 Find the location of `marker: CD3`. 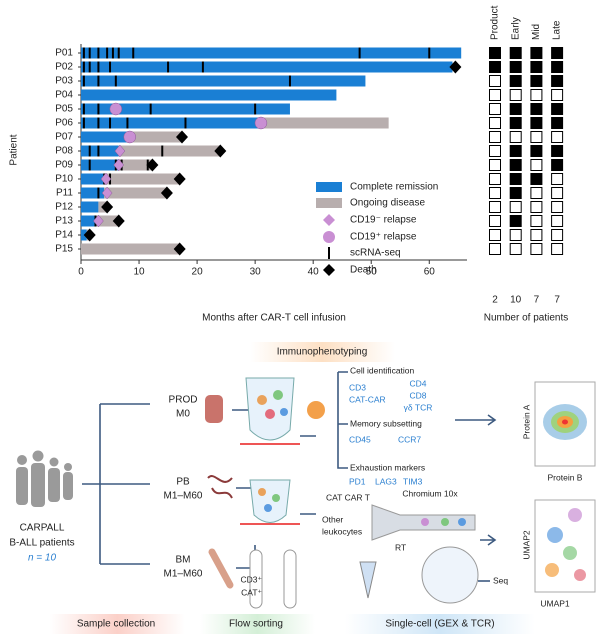

marker: CD3 is located at coordinates (357, 387).